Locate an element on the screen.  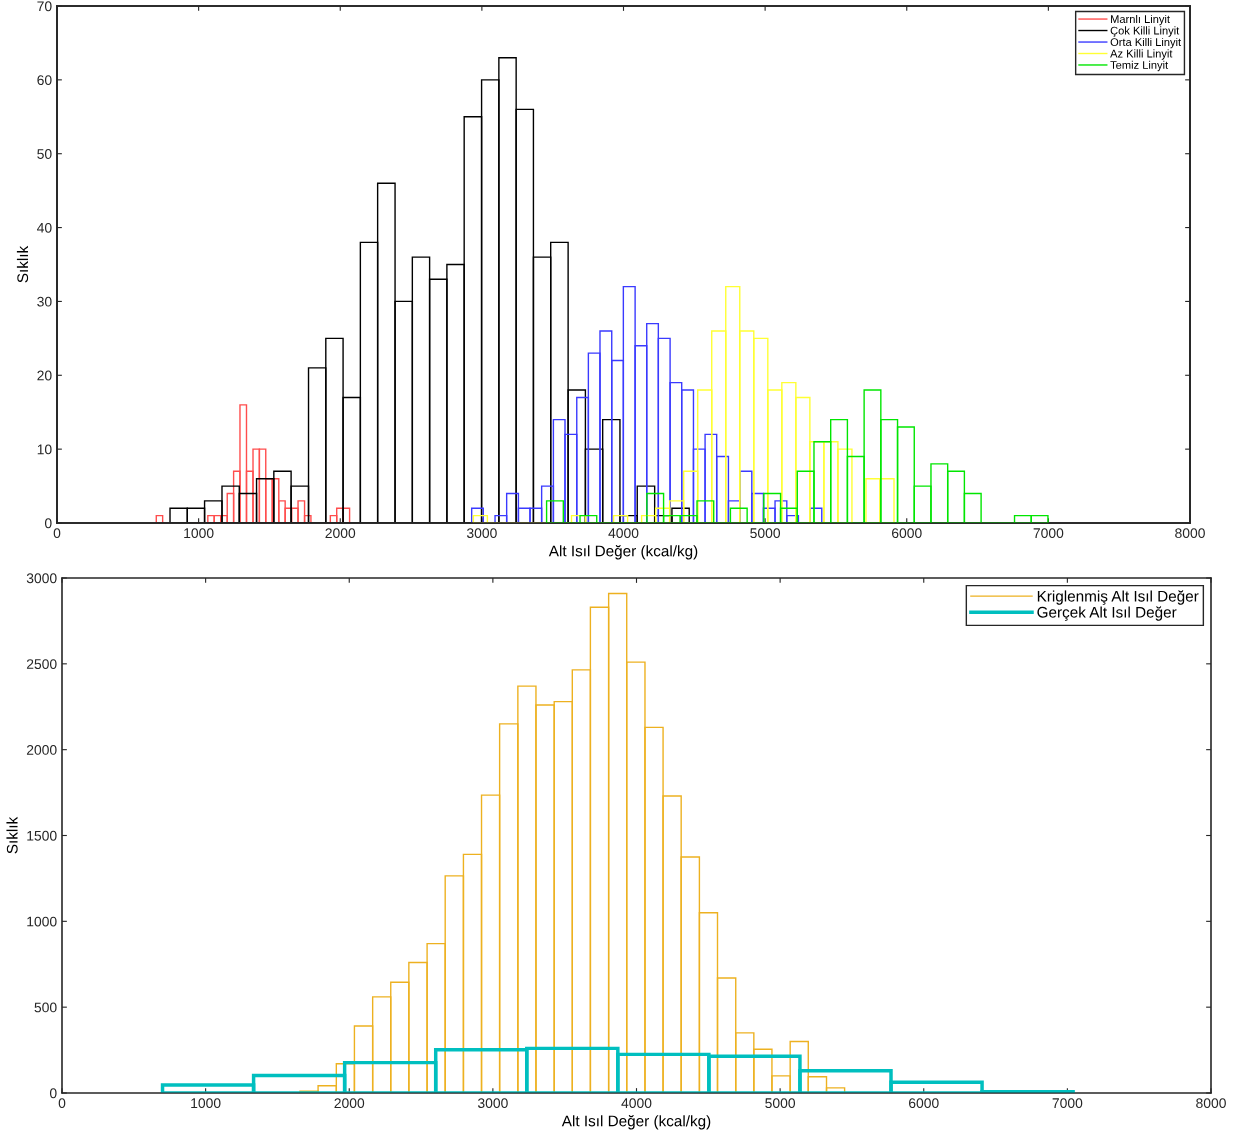
legend-label: Kriglenmiş Alt Isıl Değer is located at coordinates (1118, 597).